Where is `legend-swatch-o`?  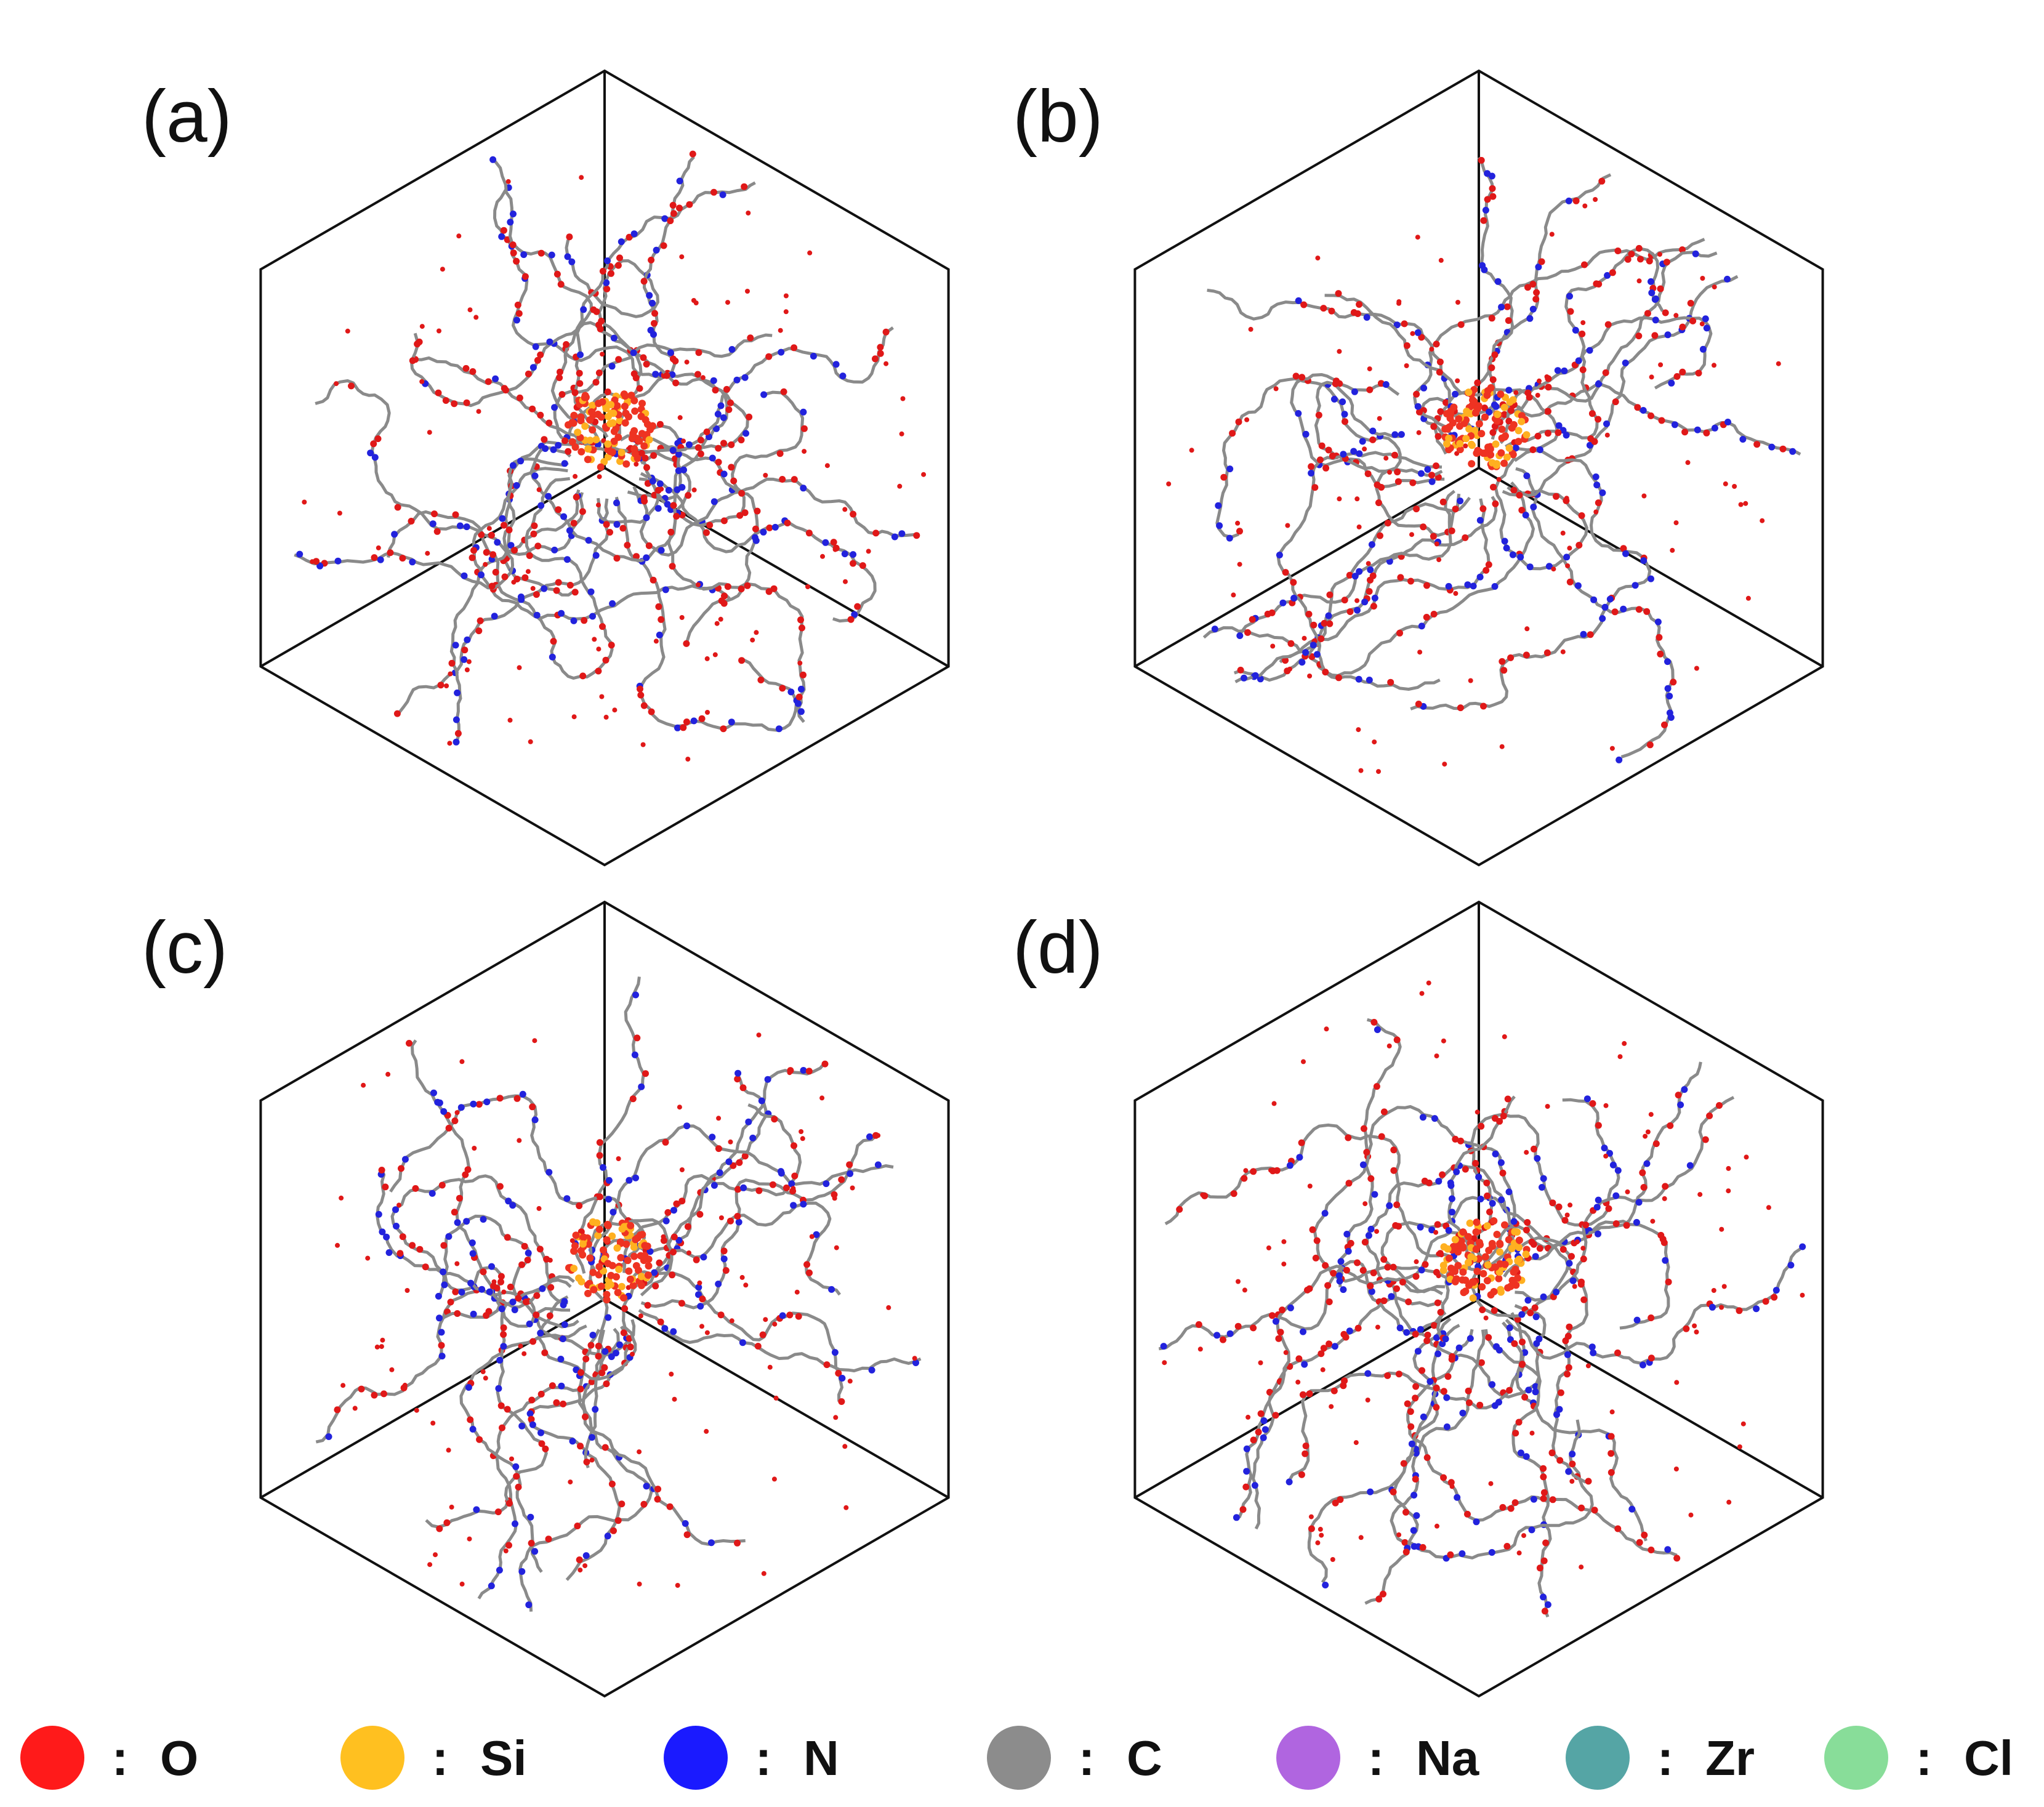
legend-swatch-o is located at coordinates (52, 1758).